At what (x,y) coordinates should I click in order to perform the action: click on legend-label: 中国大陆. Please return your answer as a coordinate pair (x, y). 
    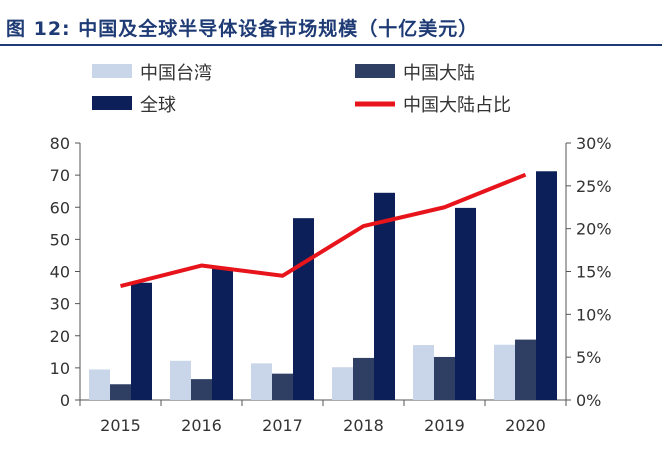
    Looking at the image, I should click on (439, 73).